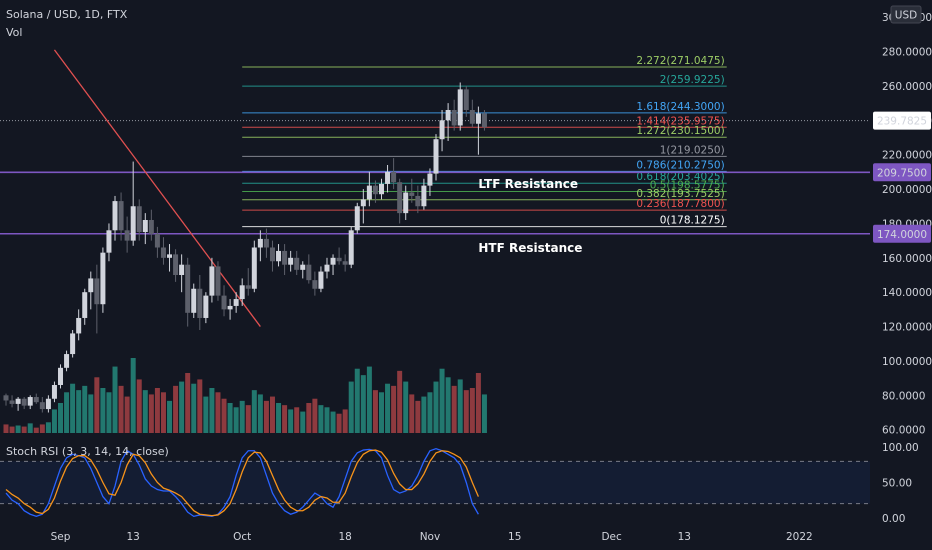 This screenshot has width=932, height=550. I want to click on fib-level-label: 0.786(210.2750), so click(680, 165).